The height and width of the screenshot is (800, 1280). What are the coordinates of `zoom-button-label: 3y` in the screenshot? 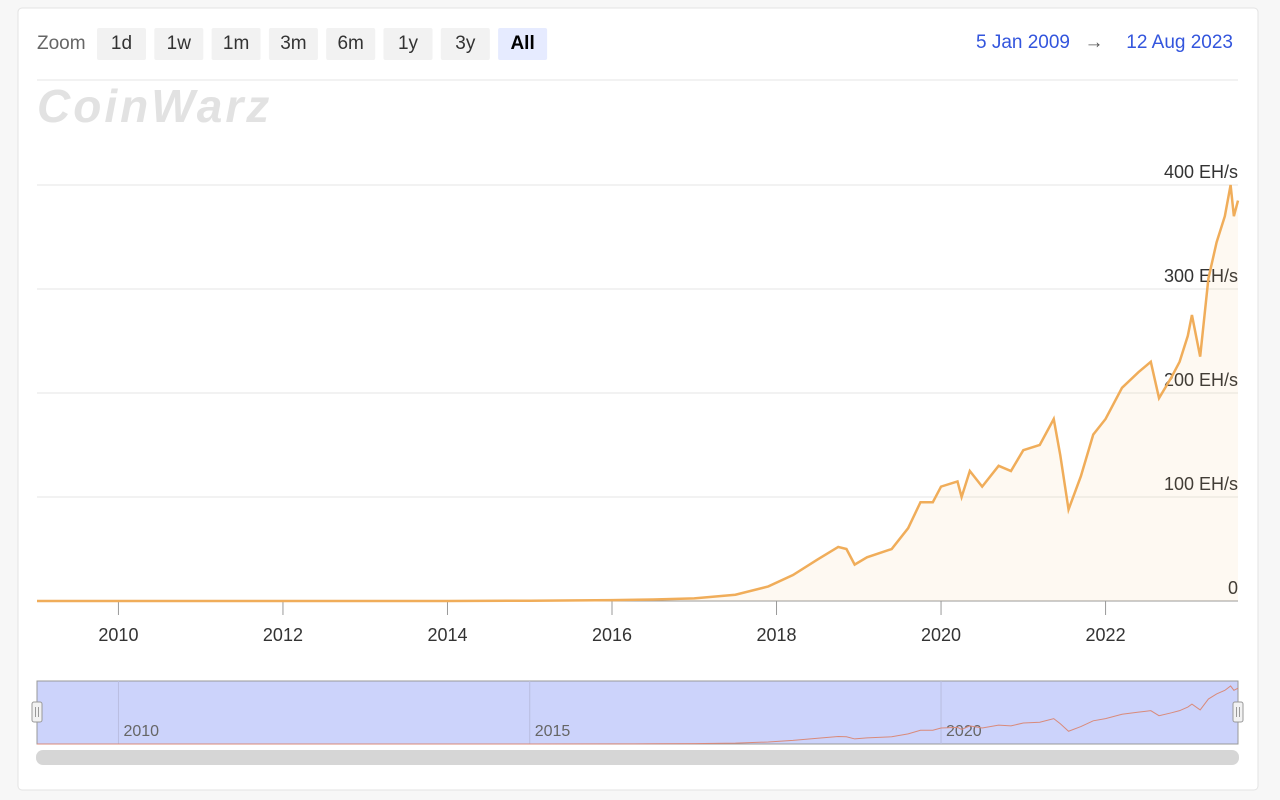 It's located at (465, 43).